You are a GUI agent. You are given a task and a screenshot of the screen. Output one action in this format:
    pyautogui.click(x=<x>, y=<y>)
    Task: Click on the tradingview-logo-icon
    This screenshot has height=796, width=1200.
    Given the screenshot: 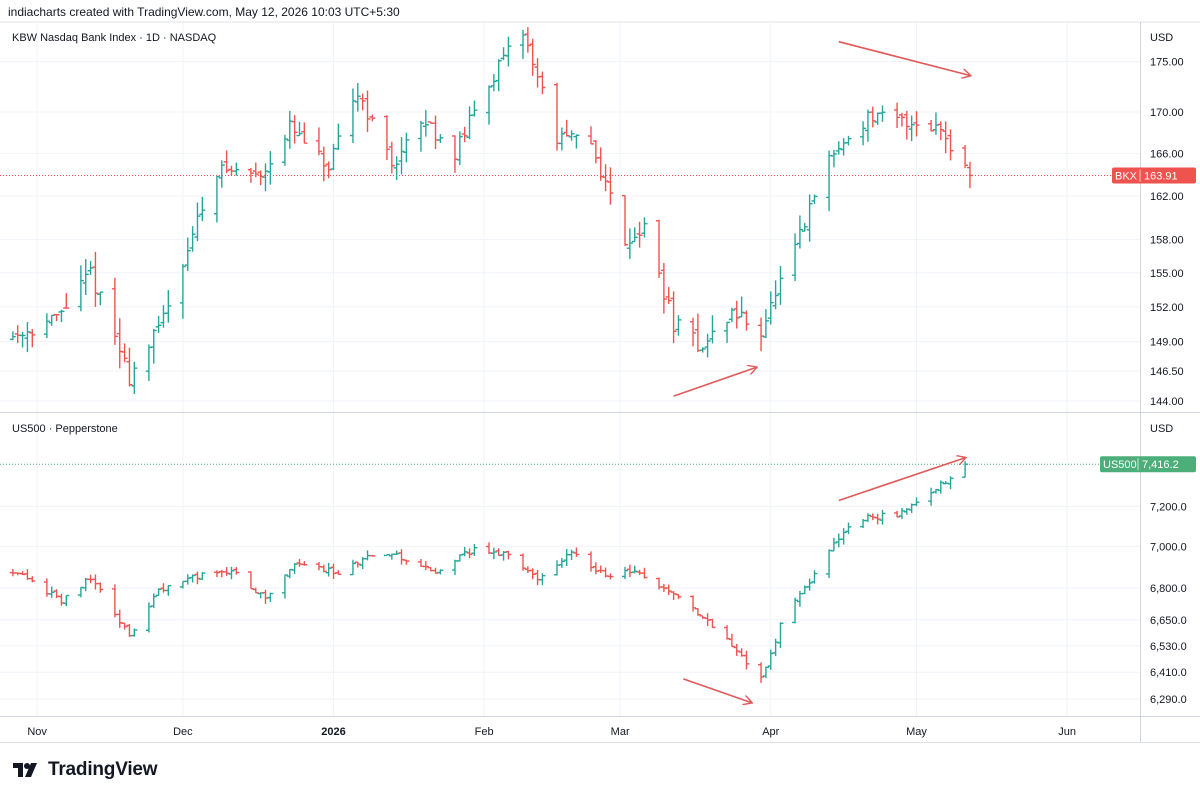 What is the action you would take?
    pyautogui.click(x=25, y=770)
    